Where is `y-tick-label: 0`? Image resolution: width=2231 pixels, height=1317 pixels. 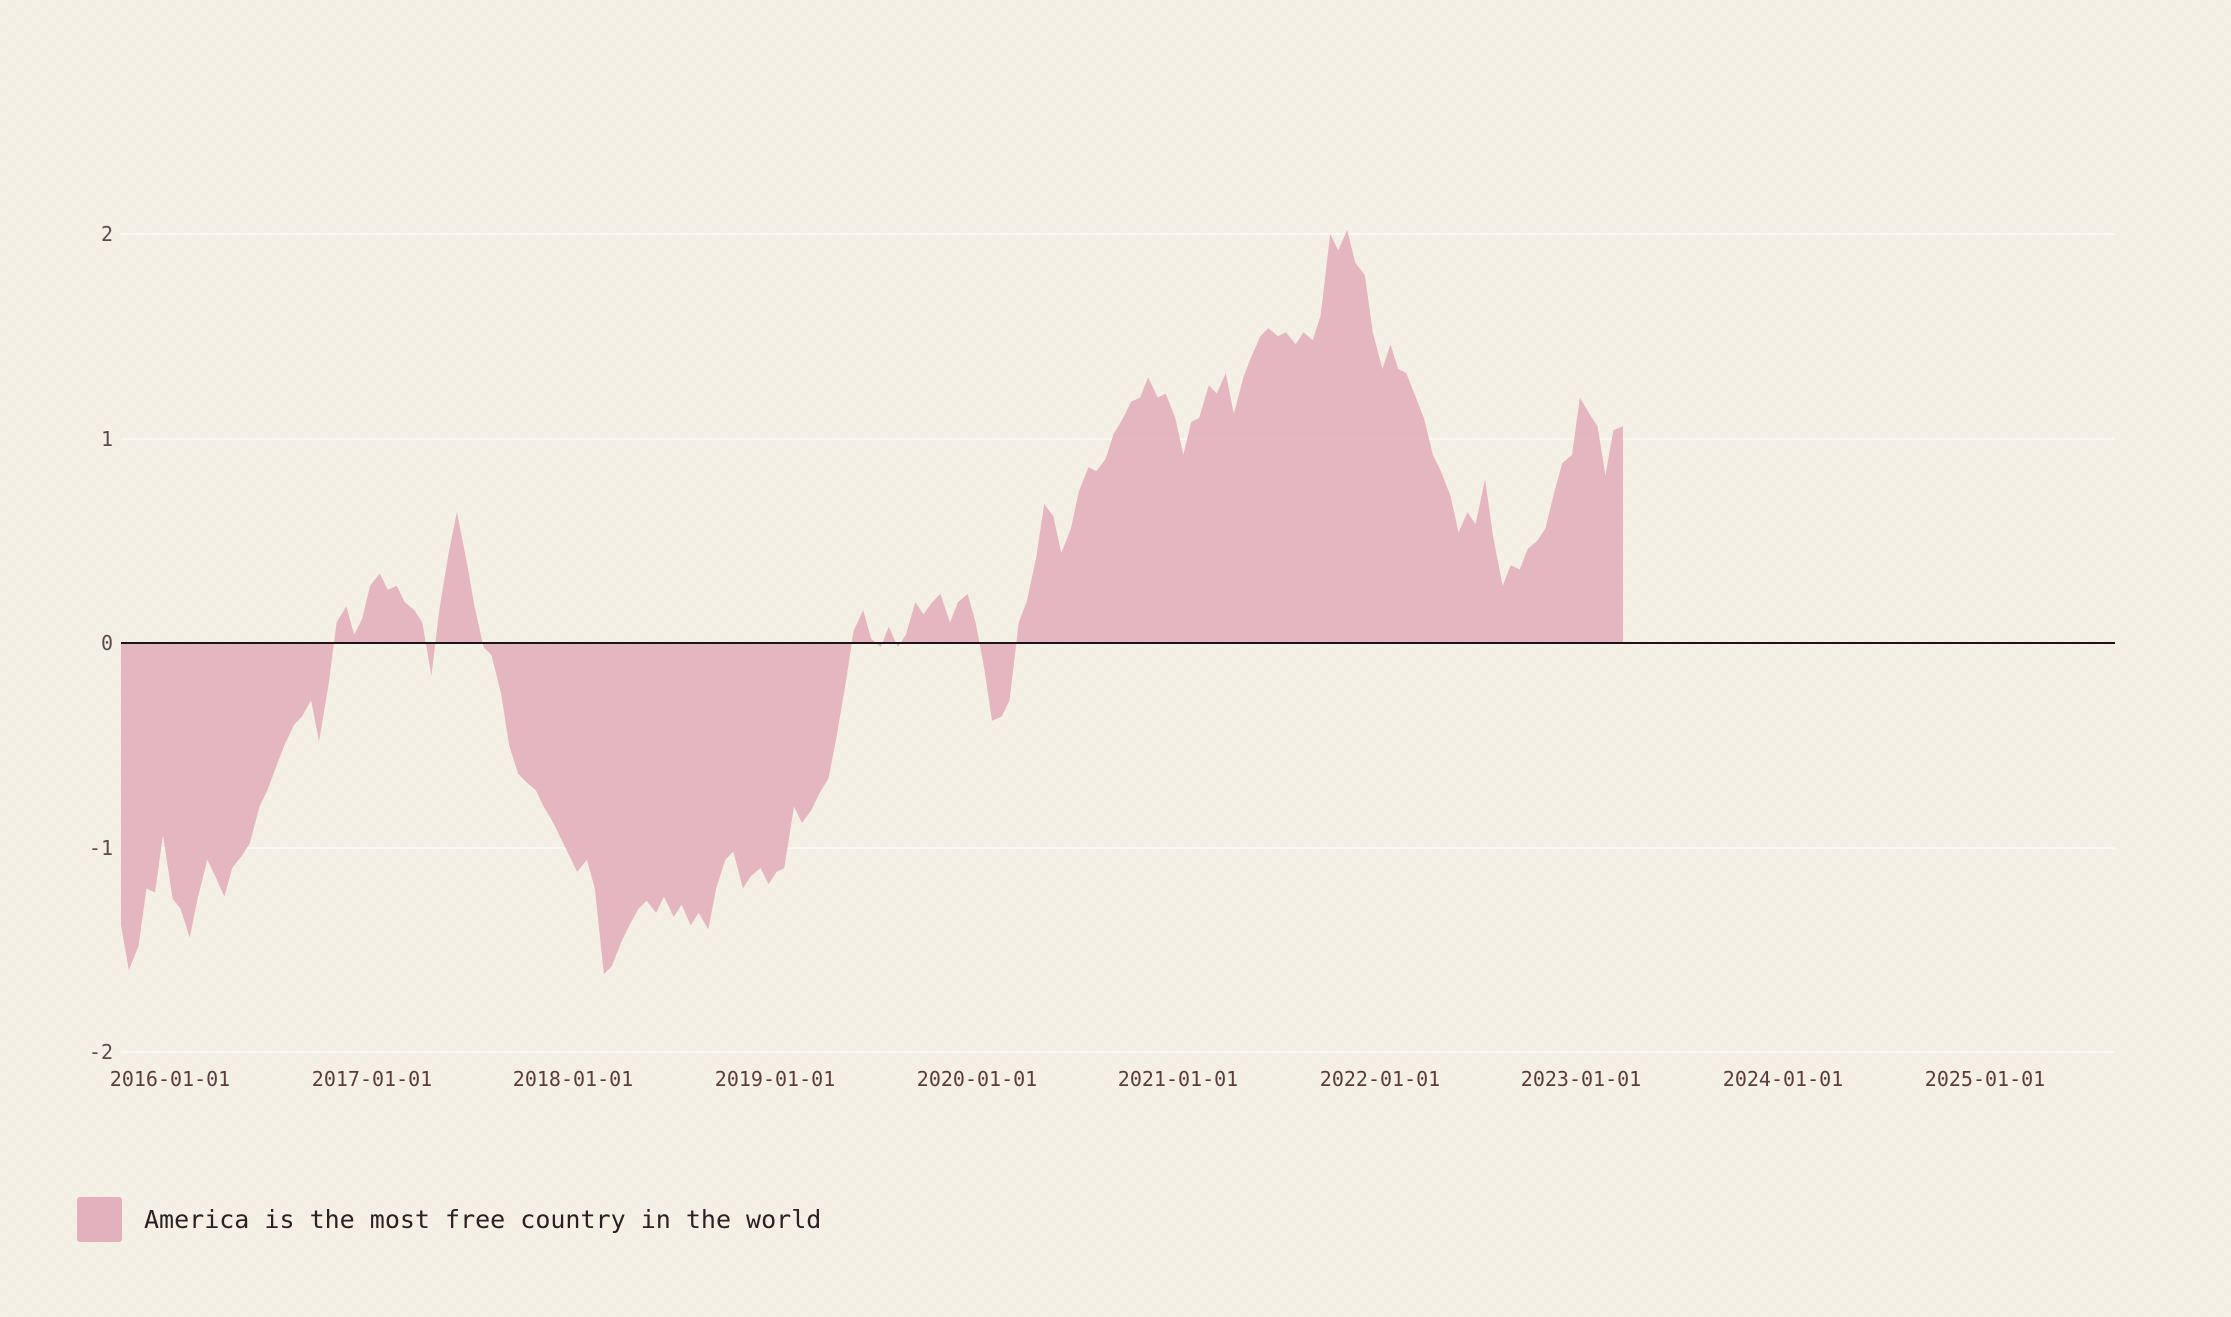 y-tick-label: 0 is located at coordinates (107, 643).